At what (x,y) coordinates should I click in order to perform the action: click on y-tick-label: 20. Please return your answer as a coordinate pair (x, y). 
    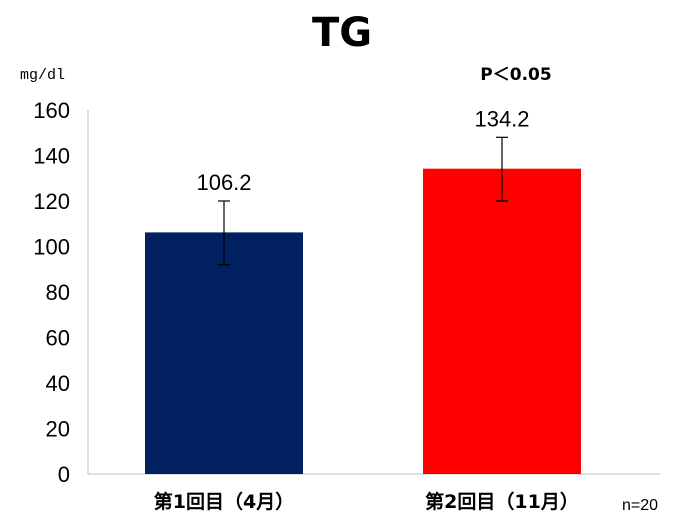
    Looking at the image, I should click on (58, 429).